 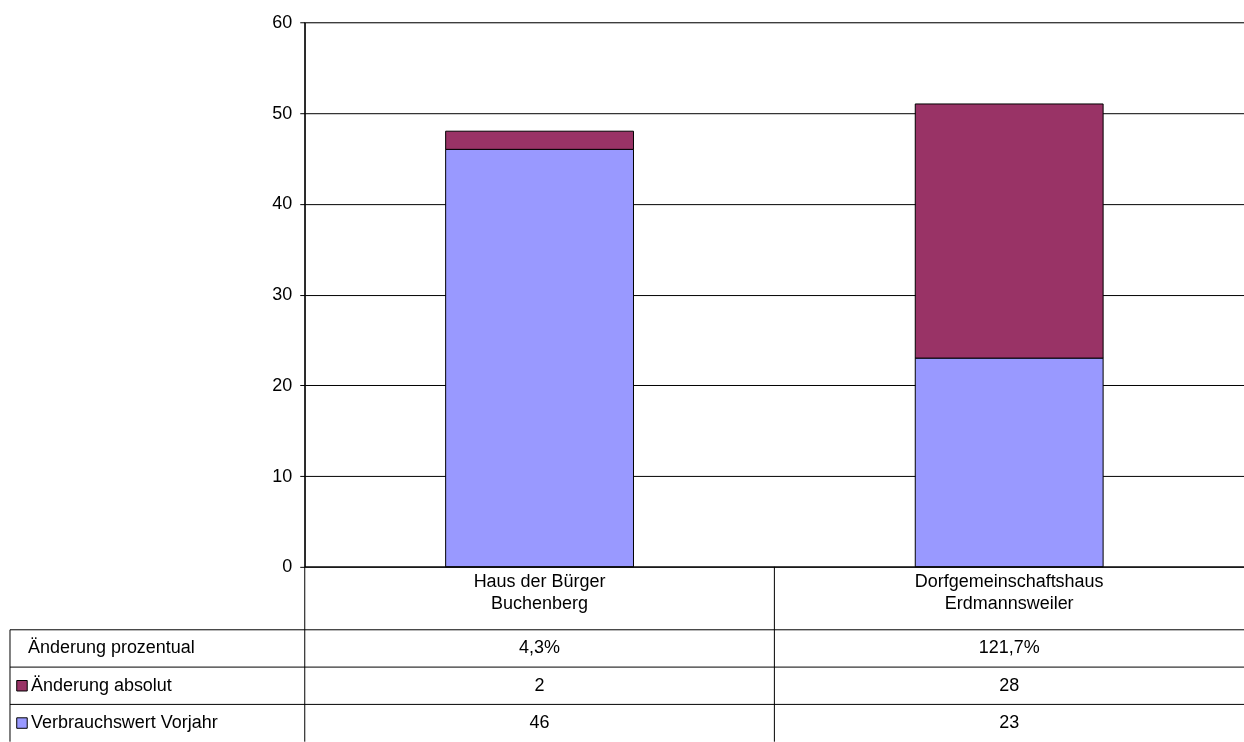 What do you see at coordinates (111, 647) in the screenshot?
I see `text: Änderung prozentual` at bounding box center [111, 647].